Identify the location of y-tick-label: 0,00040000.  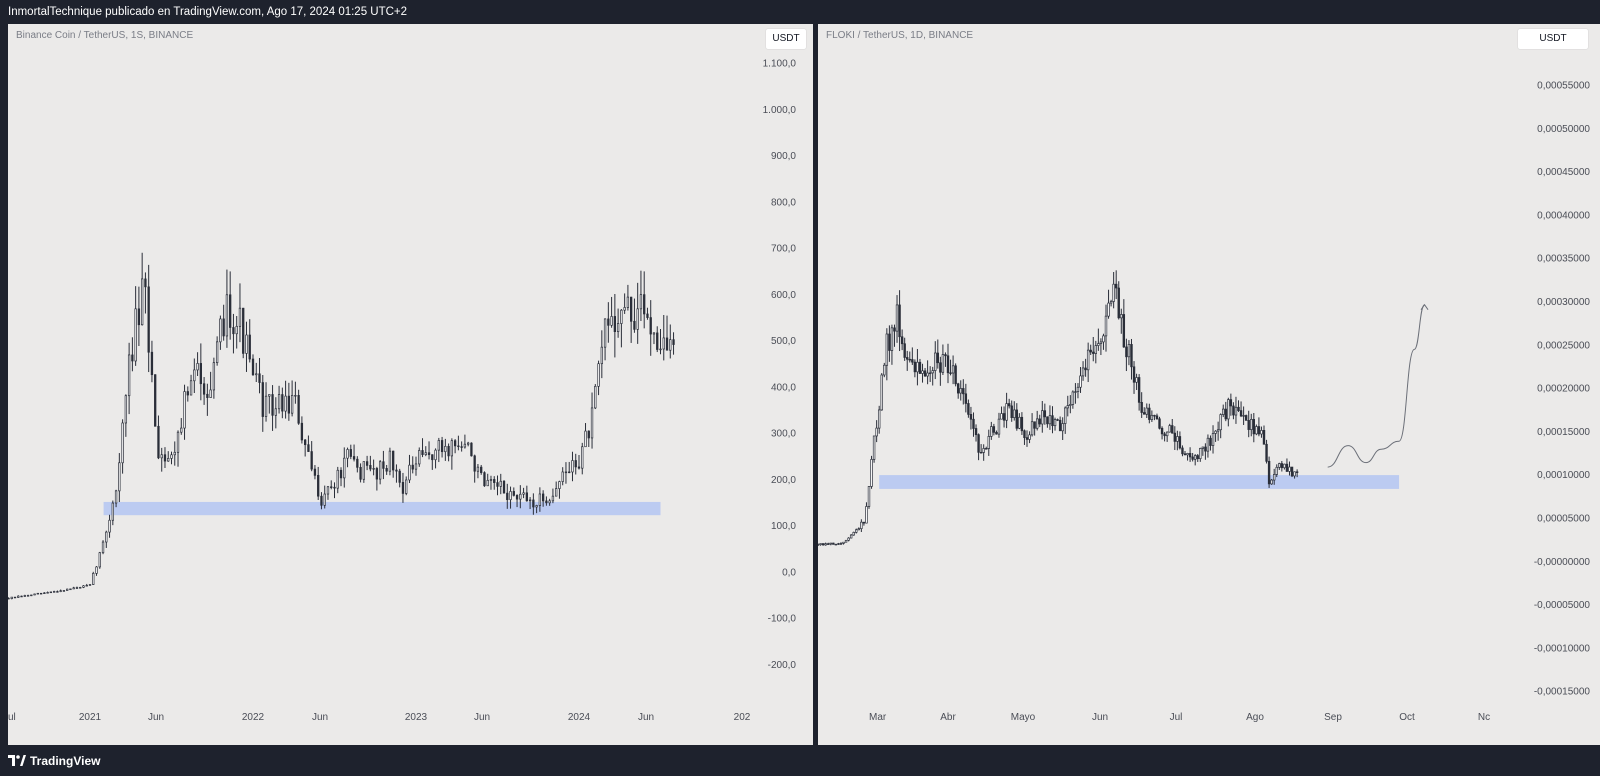
(1563, 215).